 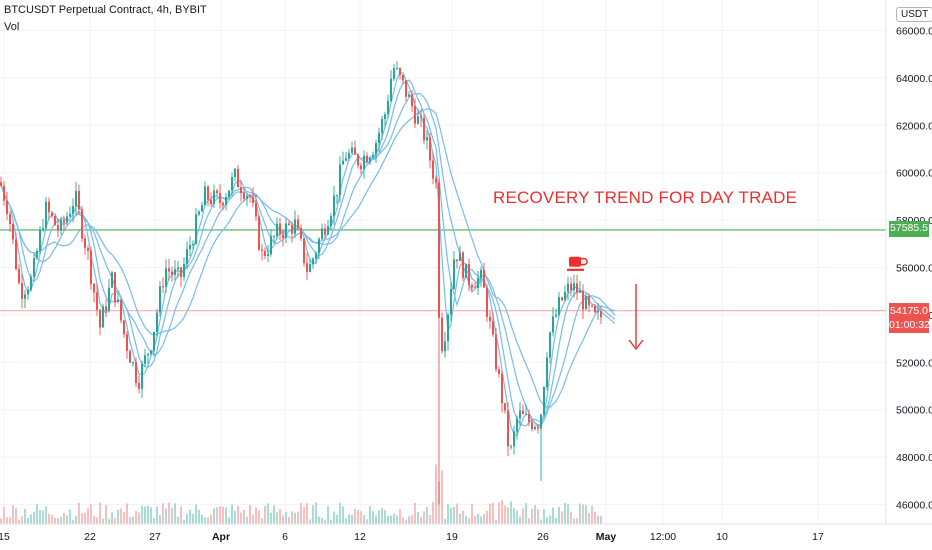 I want to click on y-tick-label: 62000.0, so click(x=914, y=126).